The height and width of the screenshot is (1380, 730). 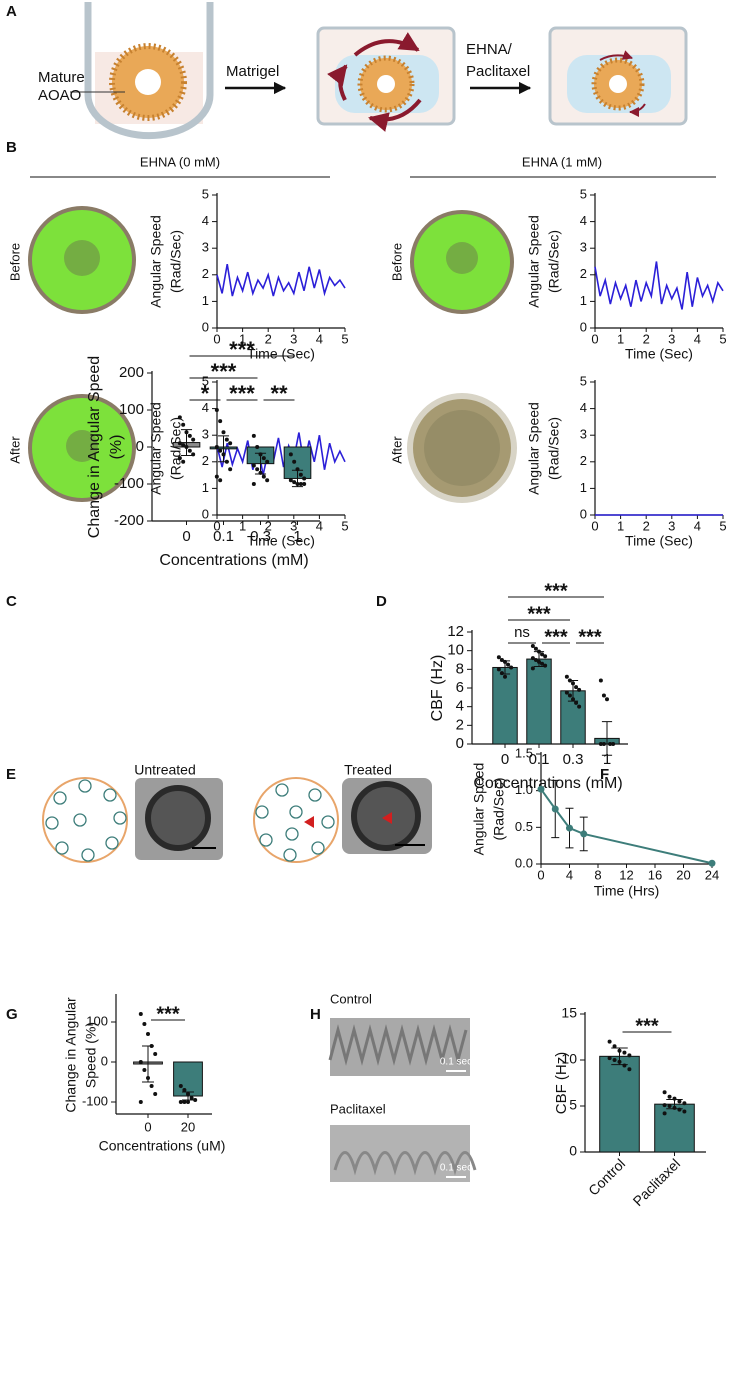 I want to click on y-tick-label: 6, so click(x=460, y=687).